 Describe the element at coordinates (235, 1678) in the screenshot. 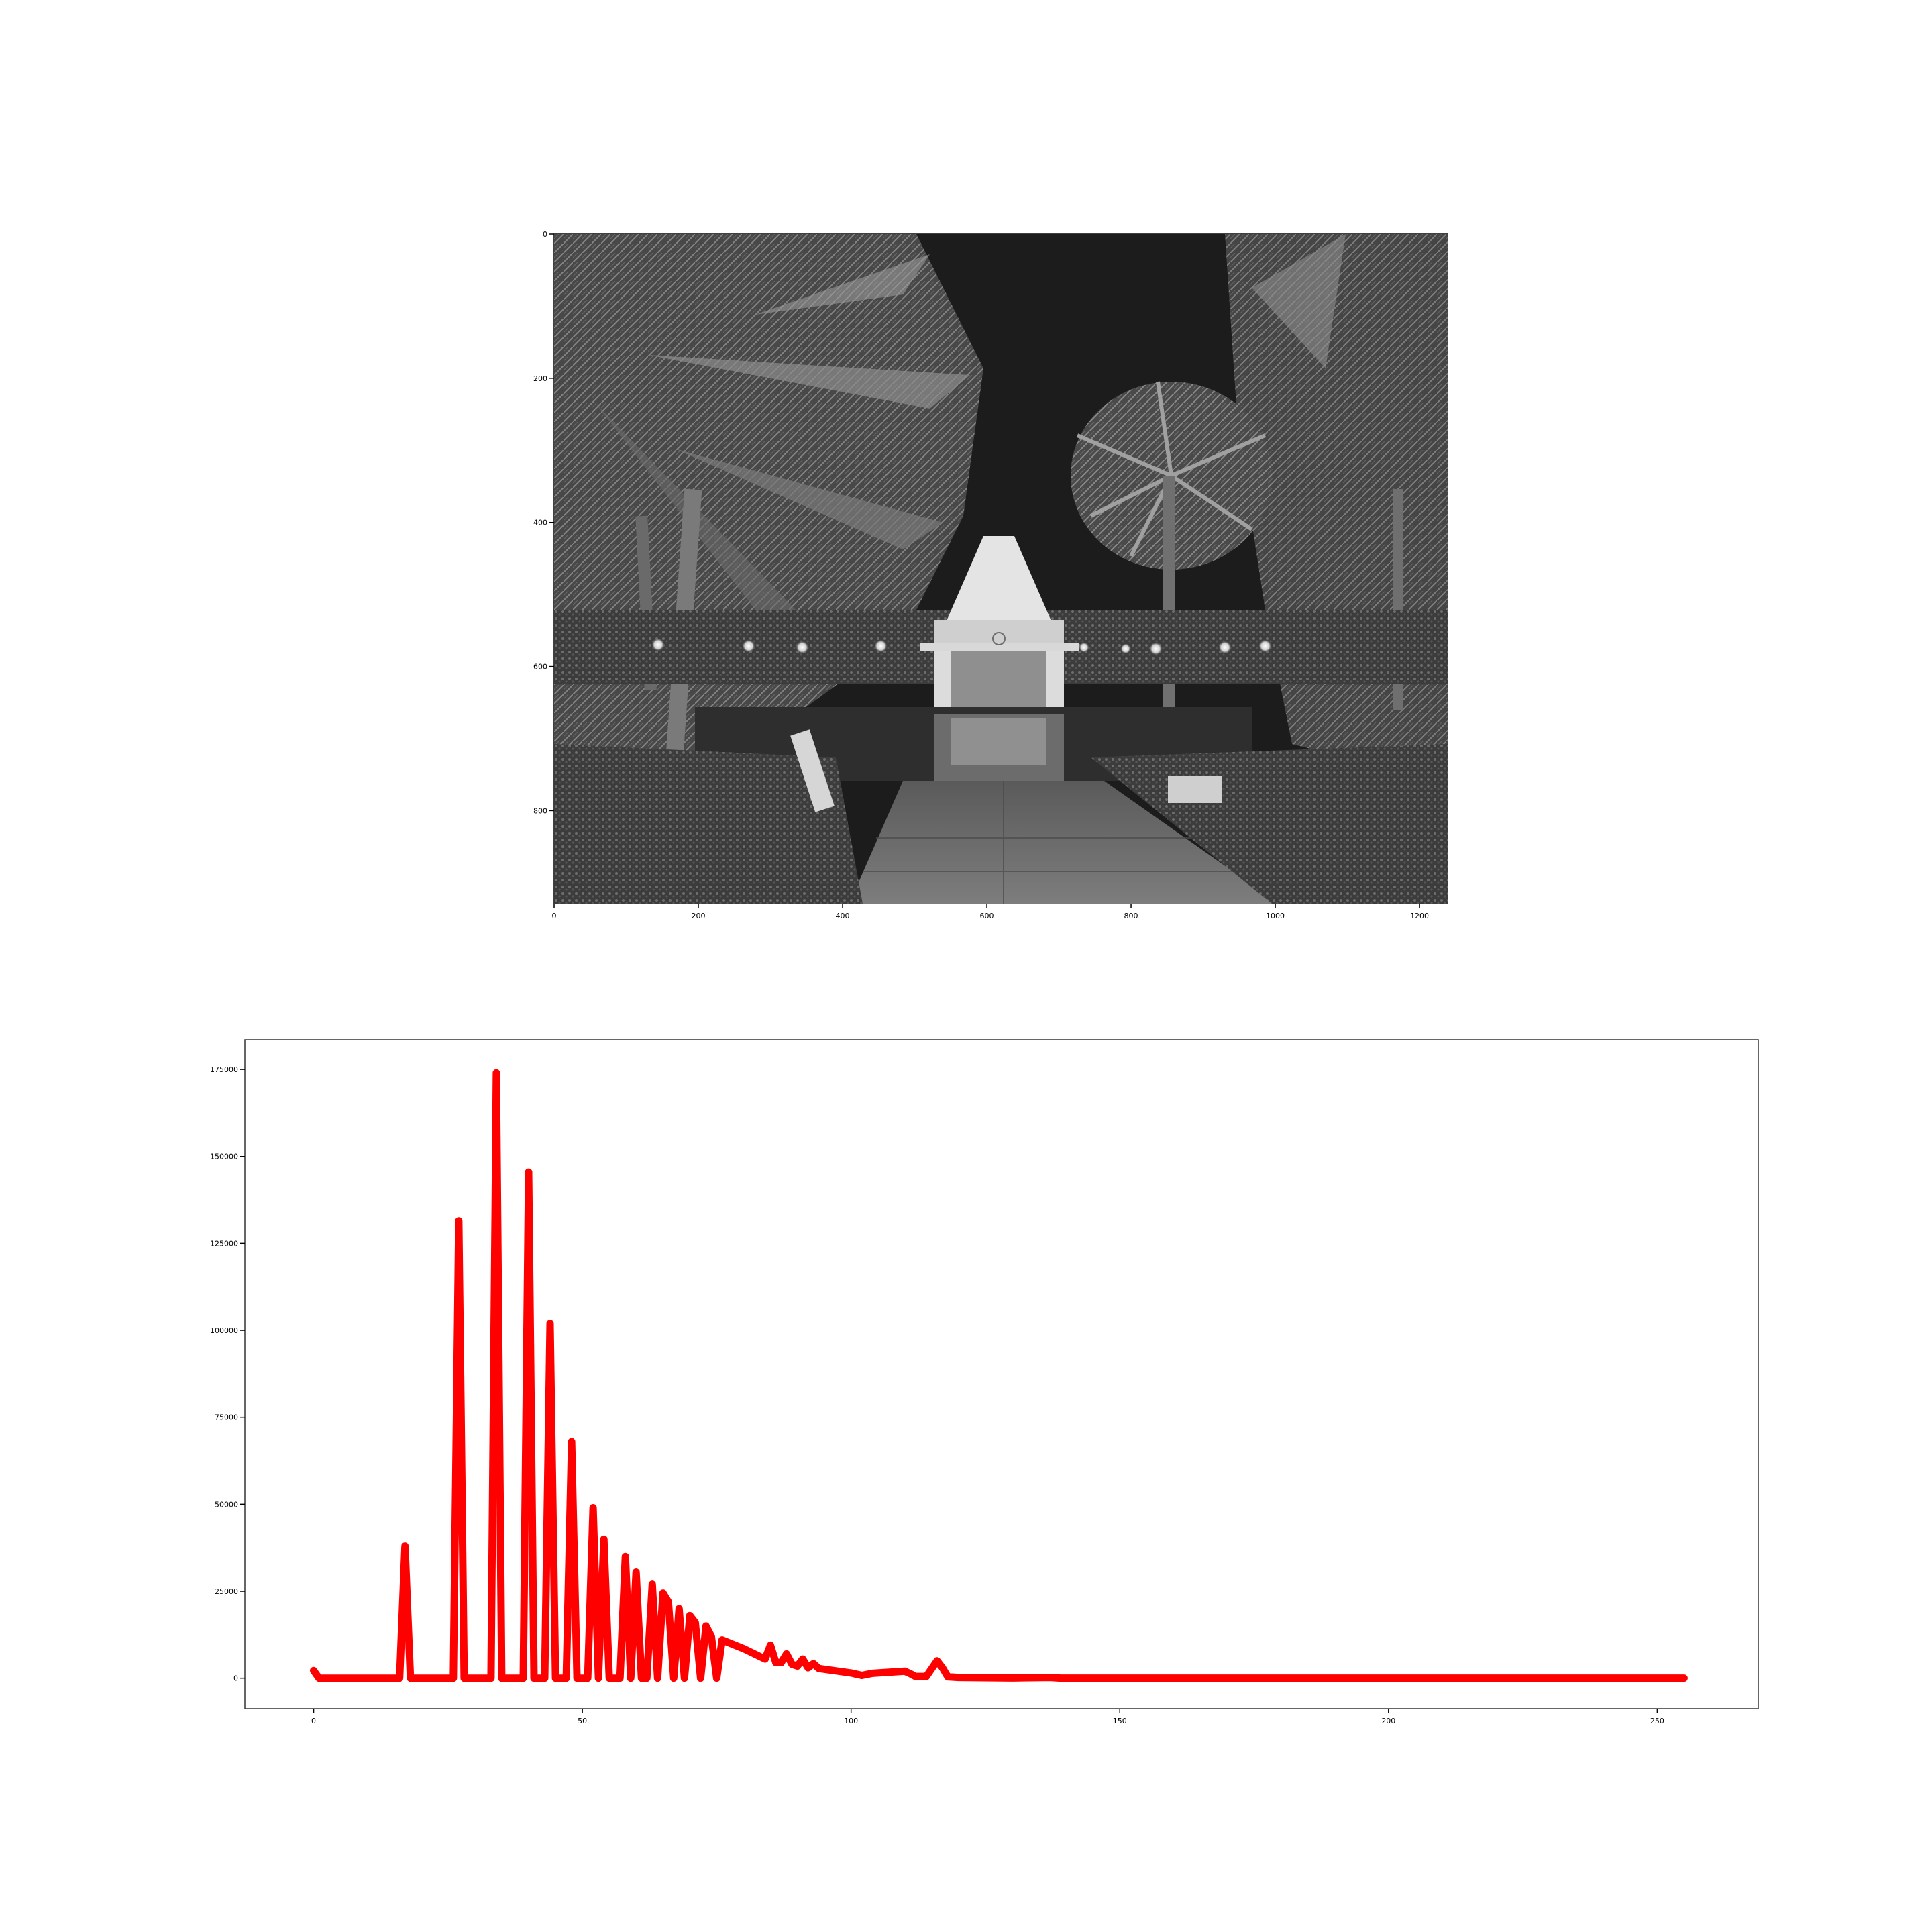

I see `y-tick-label: 0` at that location.